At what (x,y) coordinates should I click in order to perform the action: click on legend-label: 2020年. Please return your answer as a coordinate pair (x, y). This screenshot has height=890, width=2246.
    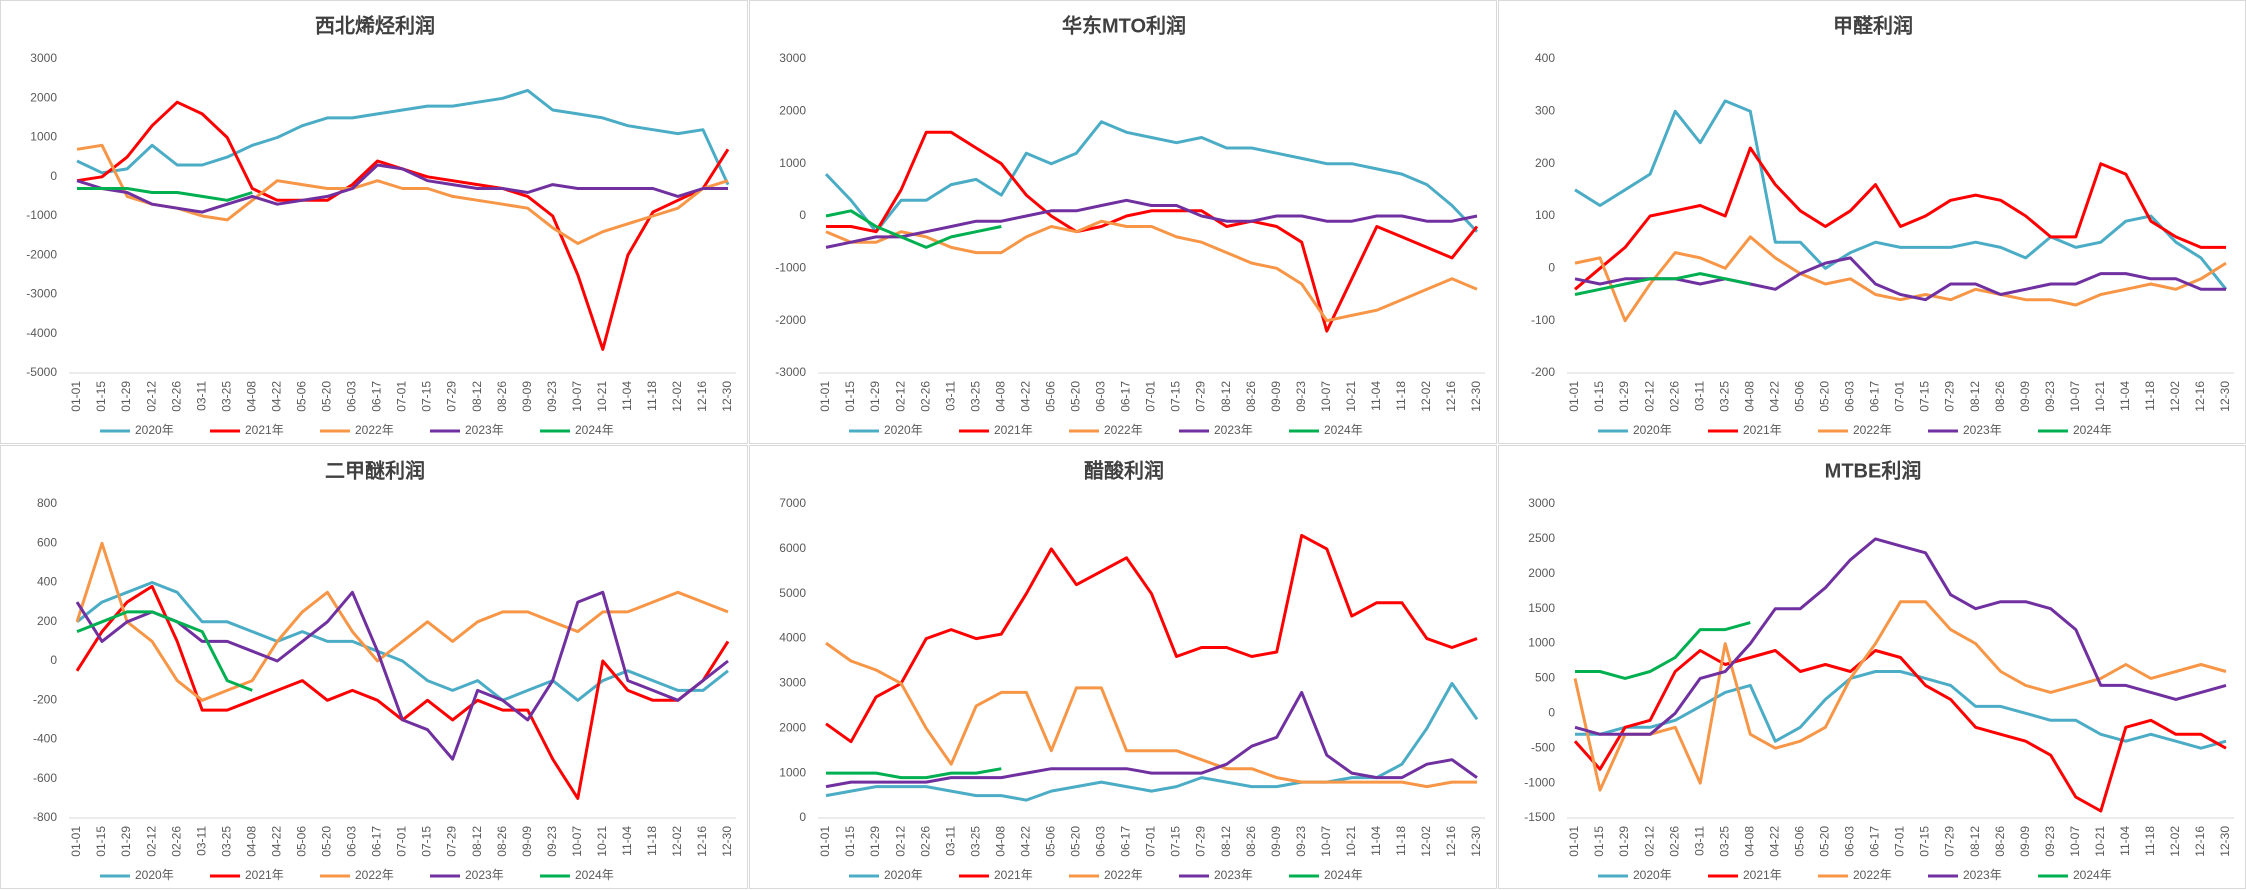
    Looking at the image, I should click on (154, 430).